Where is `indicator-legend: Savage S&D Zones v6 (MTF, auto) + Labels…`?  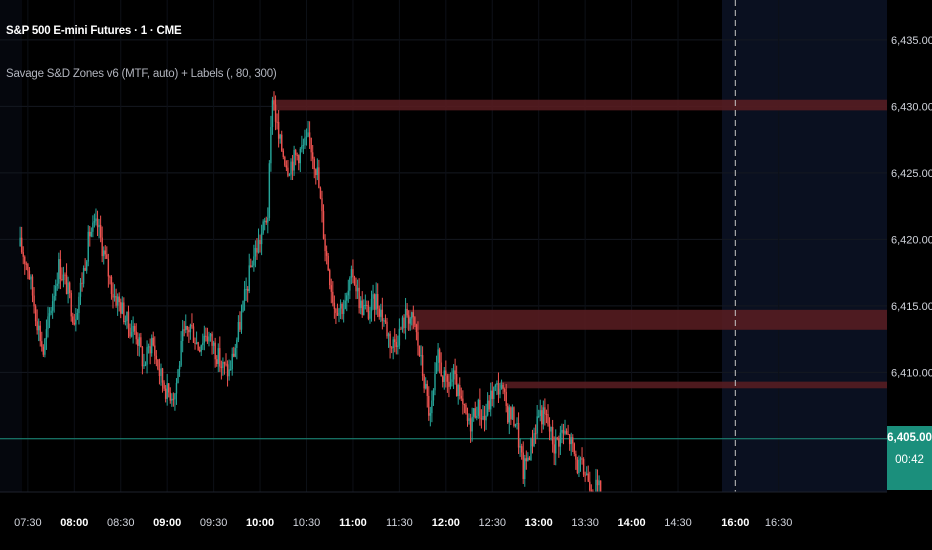
indicator-legend: Savage S&D Zones v6 (MTF, auto) + Labels… is located at coordinates (141, 74).